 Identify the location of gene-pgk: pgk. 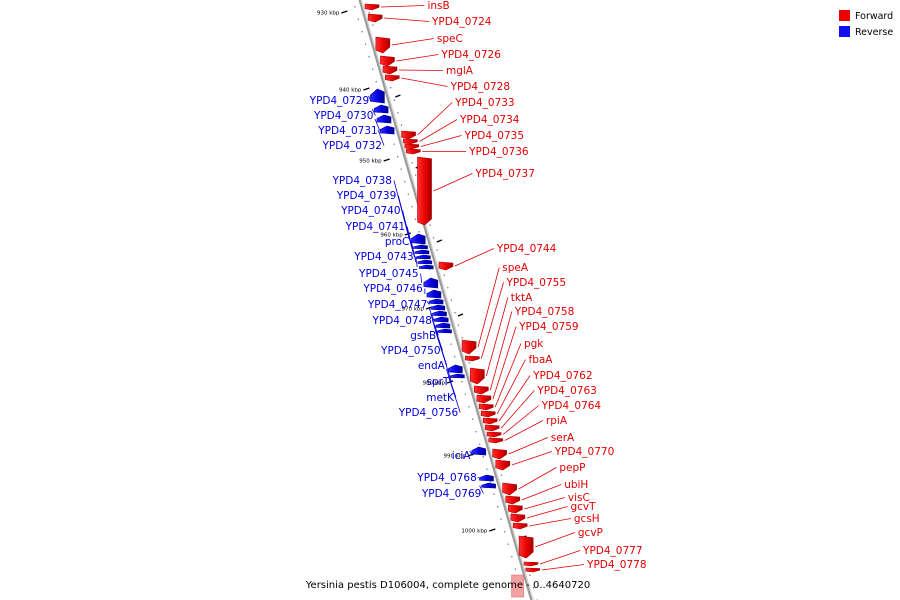
(511, 374).